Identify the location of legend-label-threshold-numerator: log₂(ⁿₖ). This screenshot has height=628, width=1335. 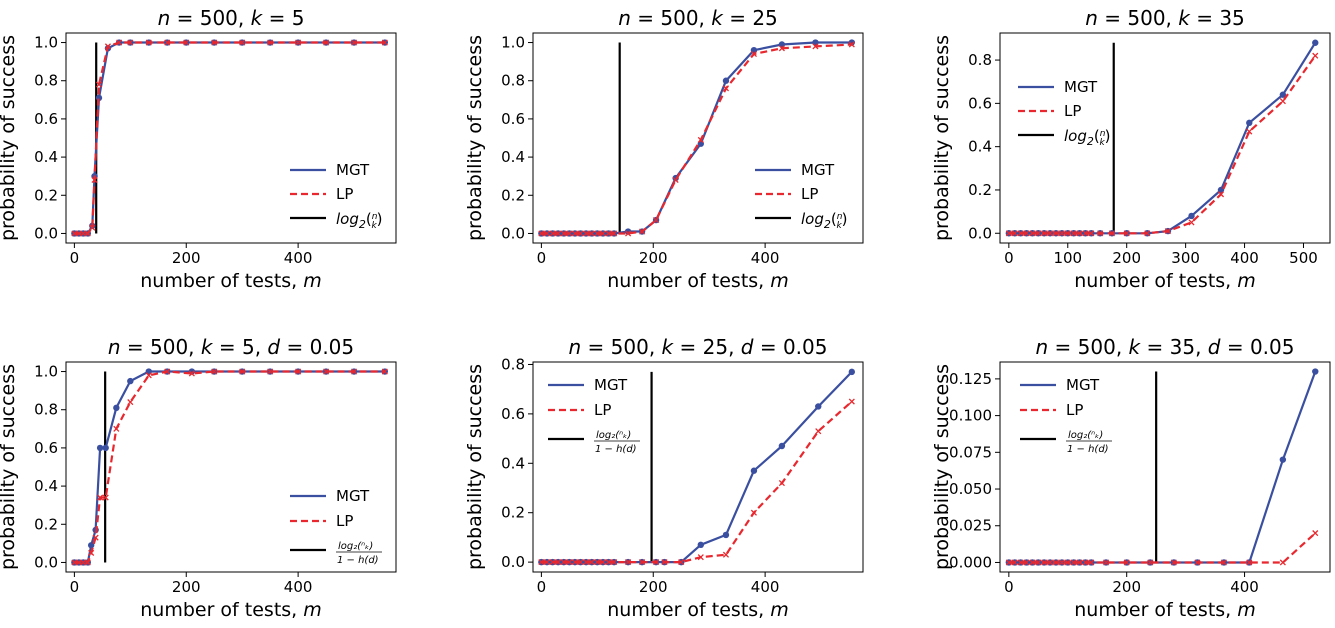
(355, 546).